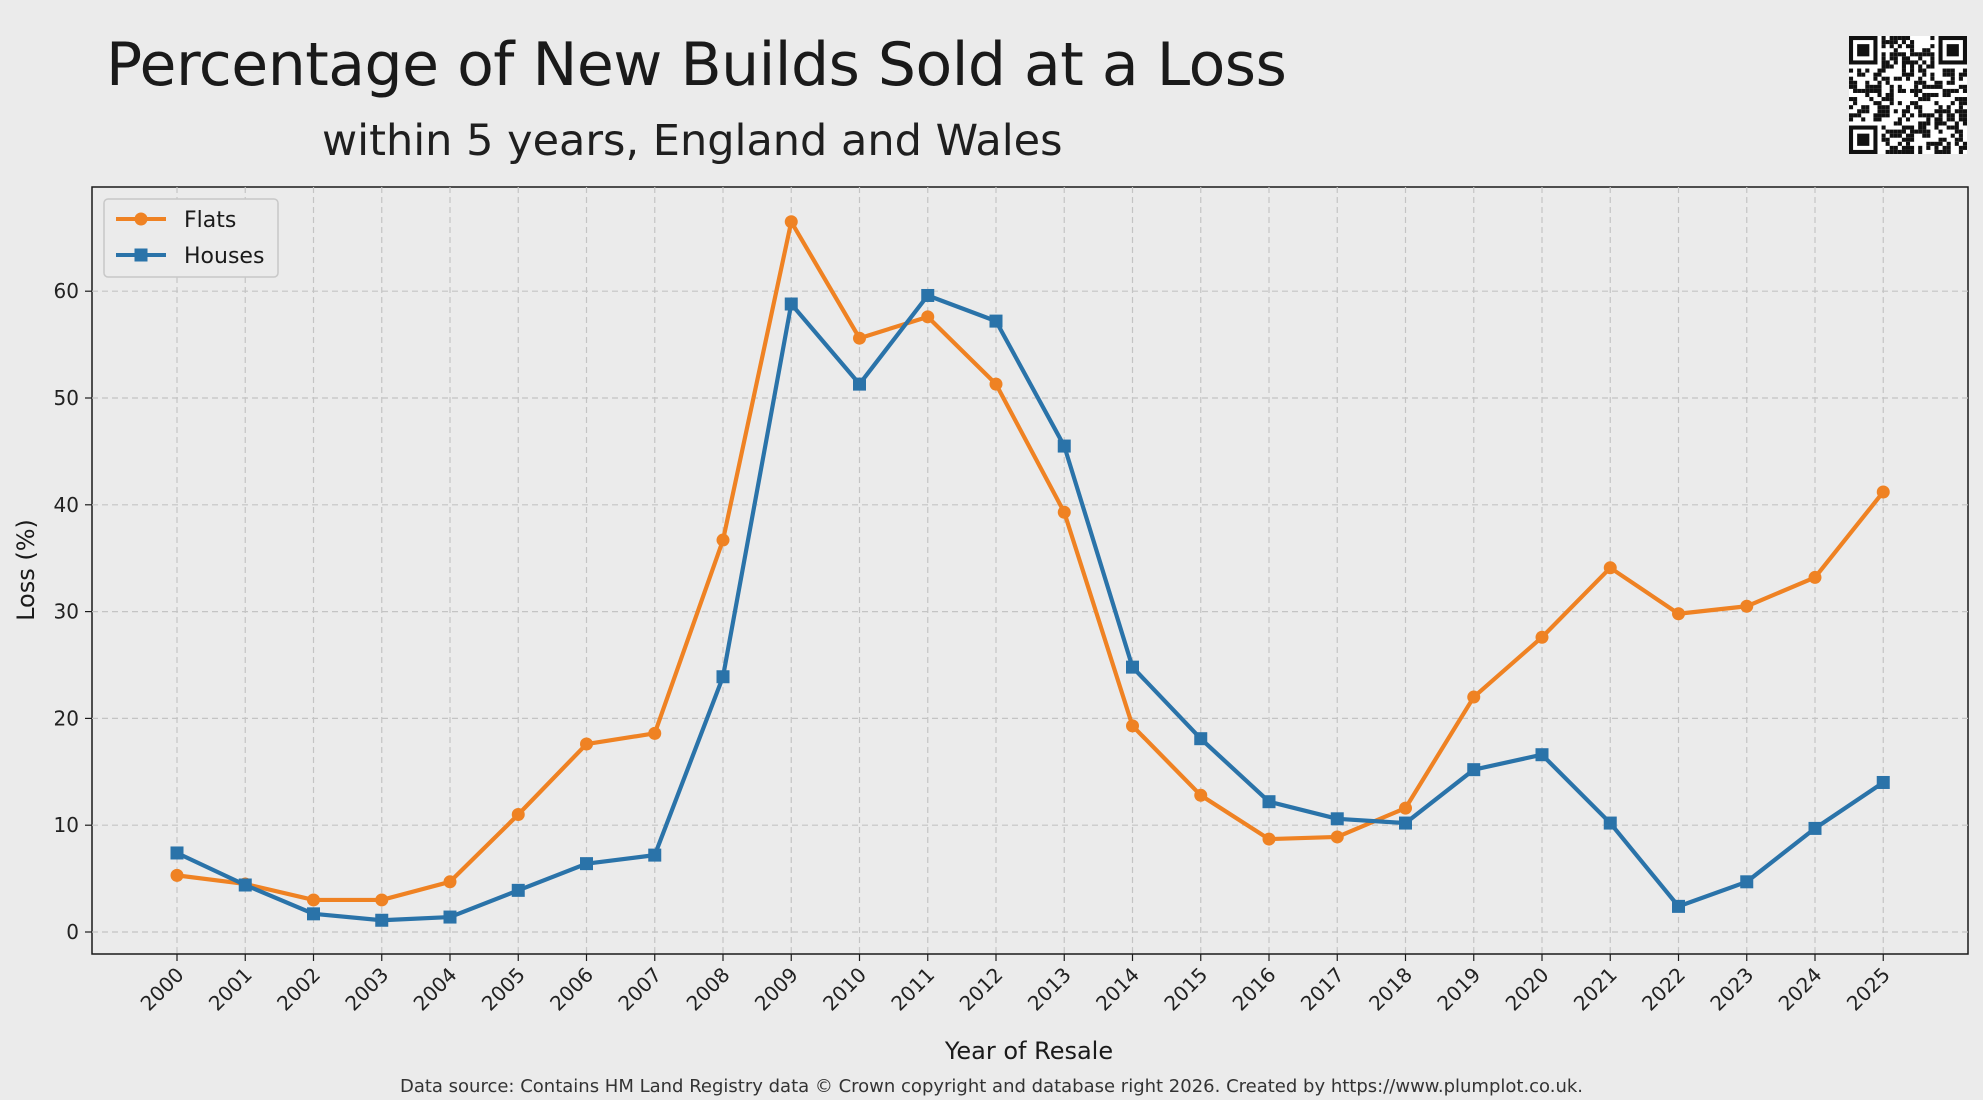  I want to click on x-tick-label: 2019, so click(1458, 989).